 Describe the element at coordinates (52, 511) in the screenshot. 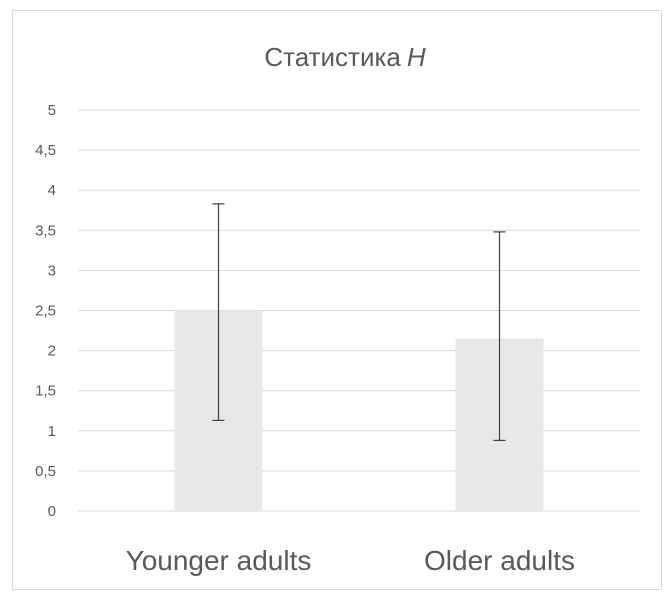

I see `y-tick-label: 0` at that location.